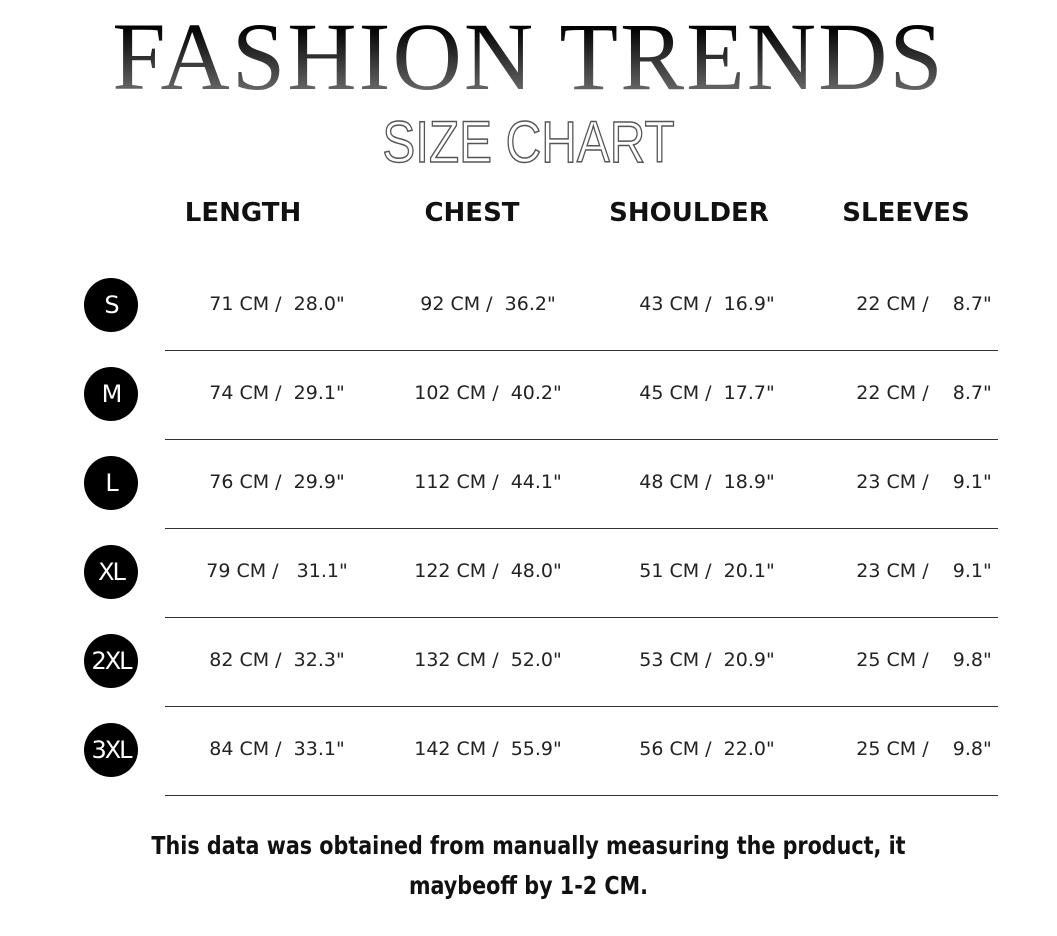  I want to click on cell-shoulder: 43 CM / 16.9", so click(707, 304).